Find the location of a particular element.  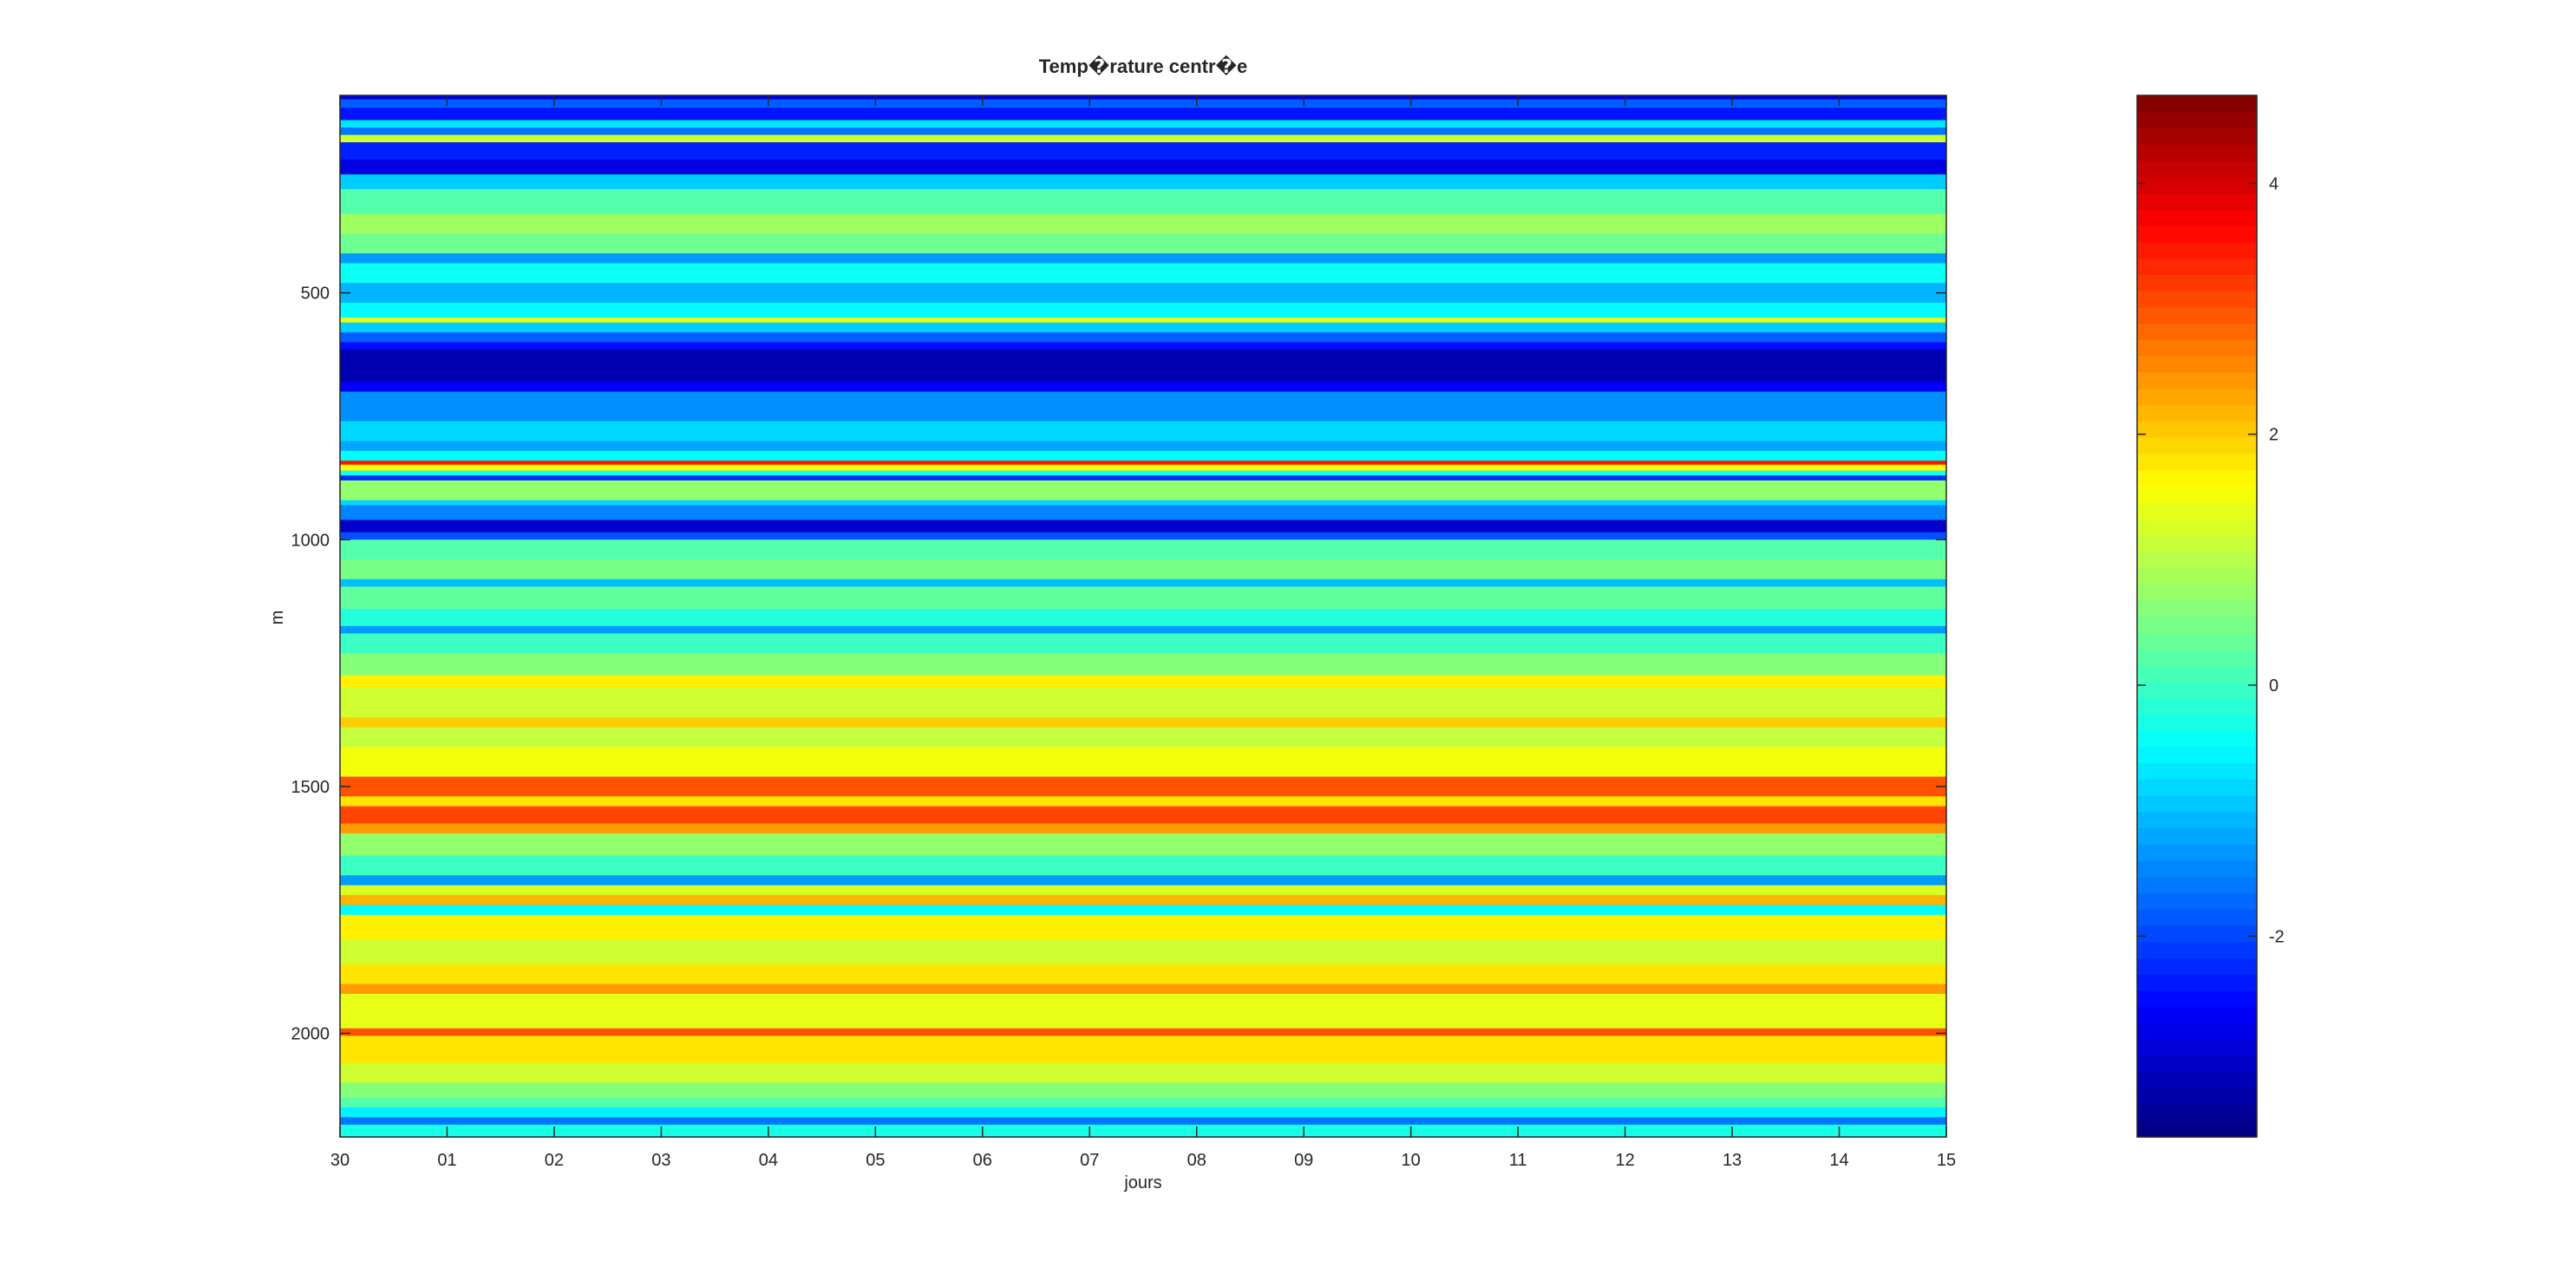

y-tick-label: 1500 is located at coordinates (310, 787).